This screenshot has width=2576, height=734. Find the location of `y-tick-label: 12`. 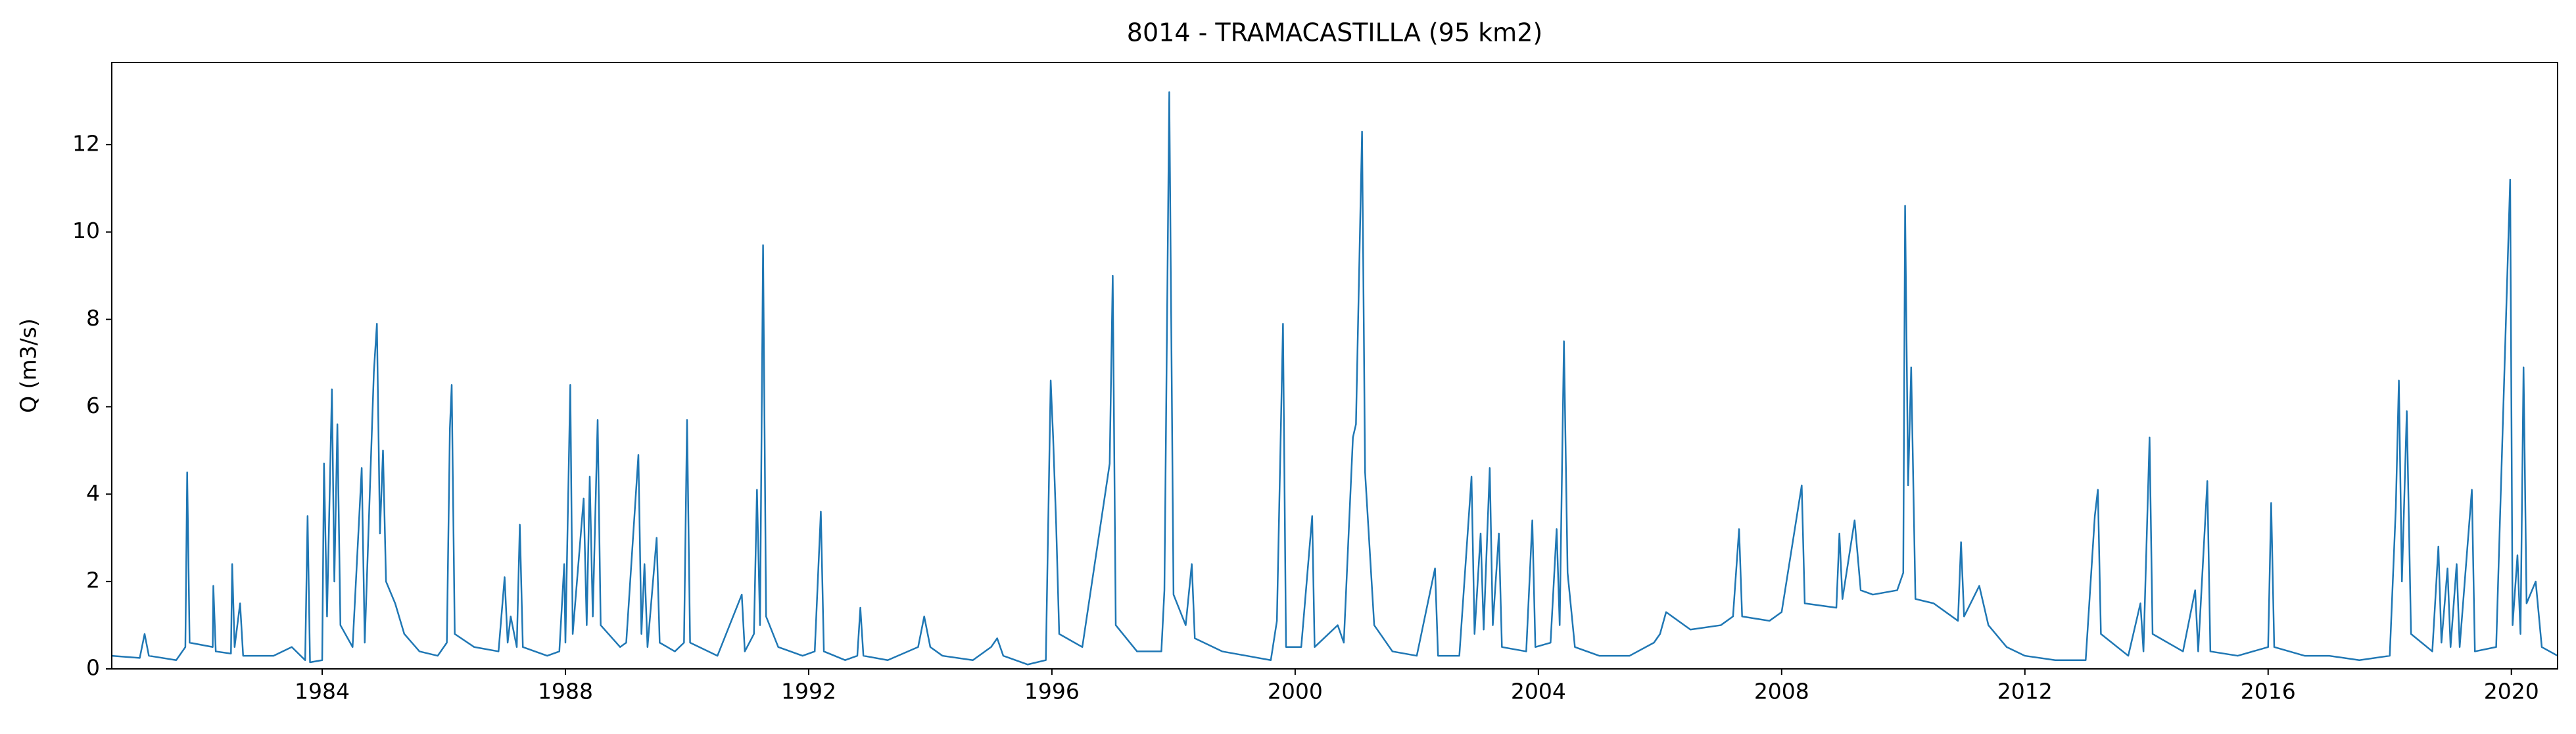

y-tick-label: 12 is located at coordinates (86, 143).